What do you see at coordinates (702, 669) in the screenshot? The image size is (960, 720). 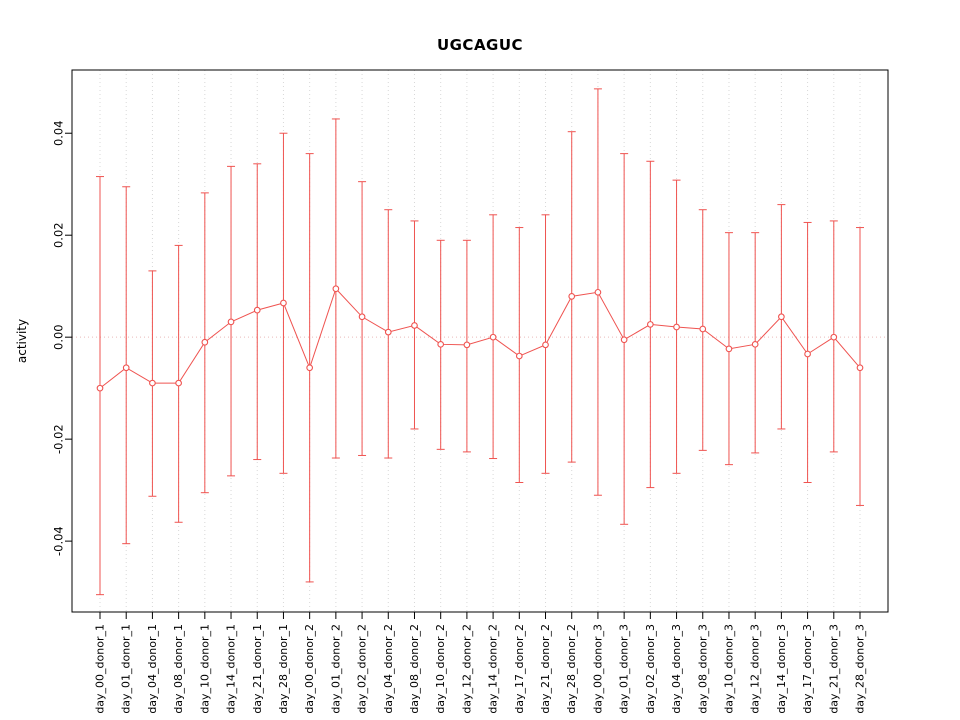 I see `x-tick-label: day_08_donor_3` at bounding box center [702, 669].